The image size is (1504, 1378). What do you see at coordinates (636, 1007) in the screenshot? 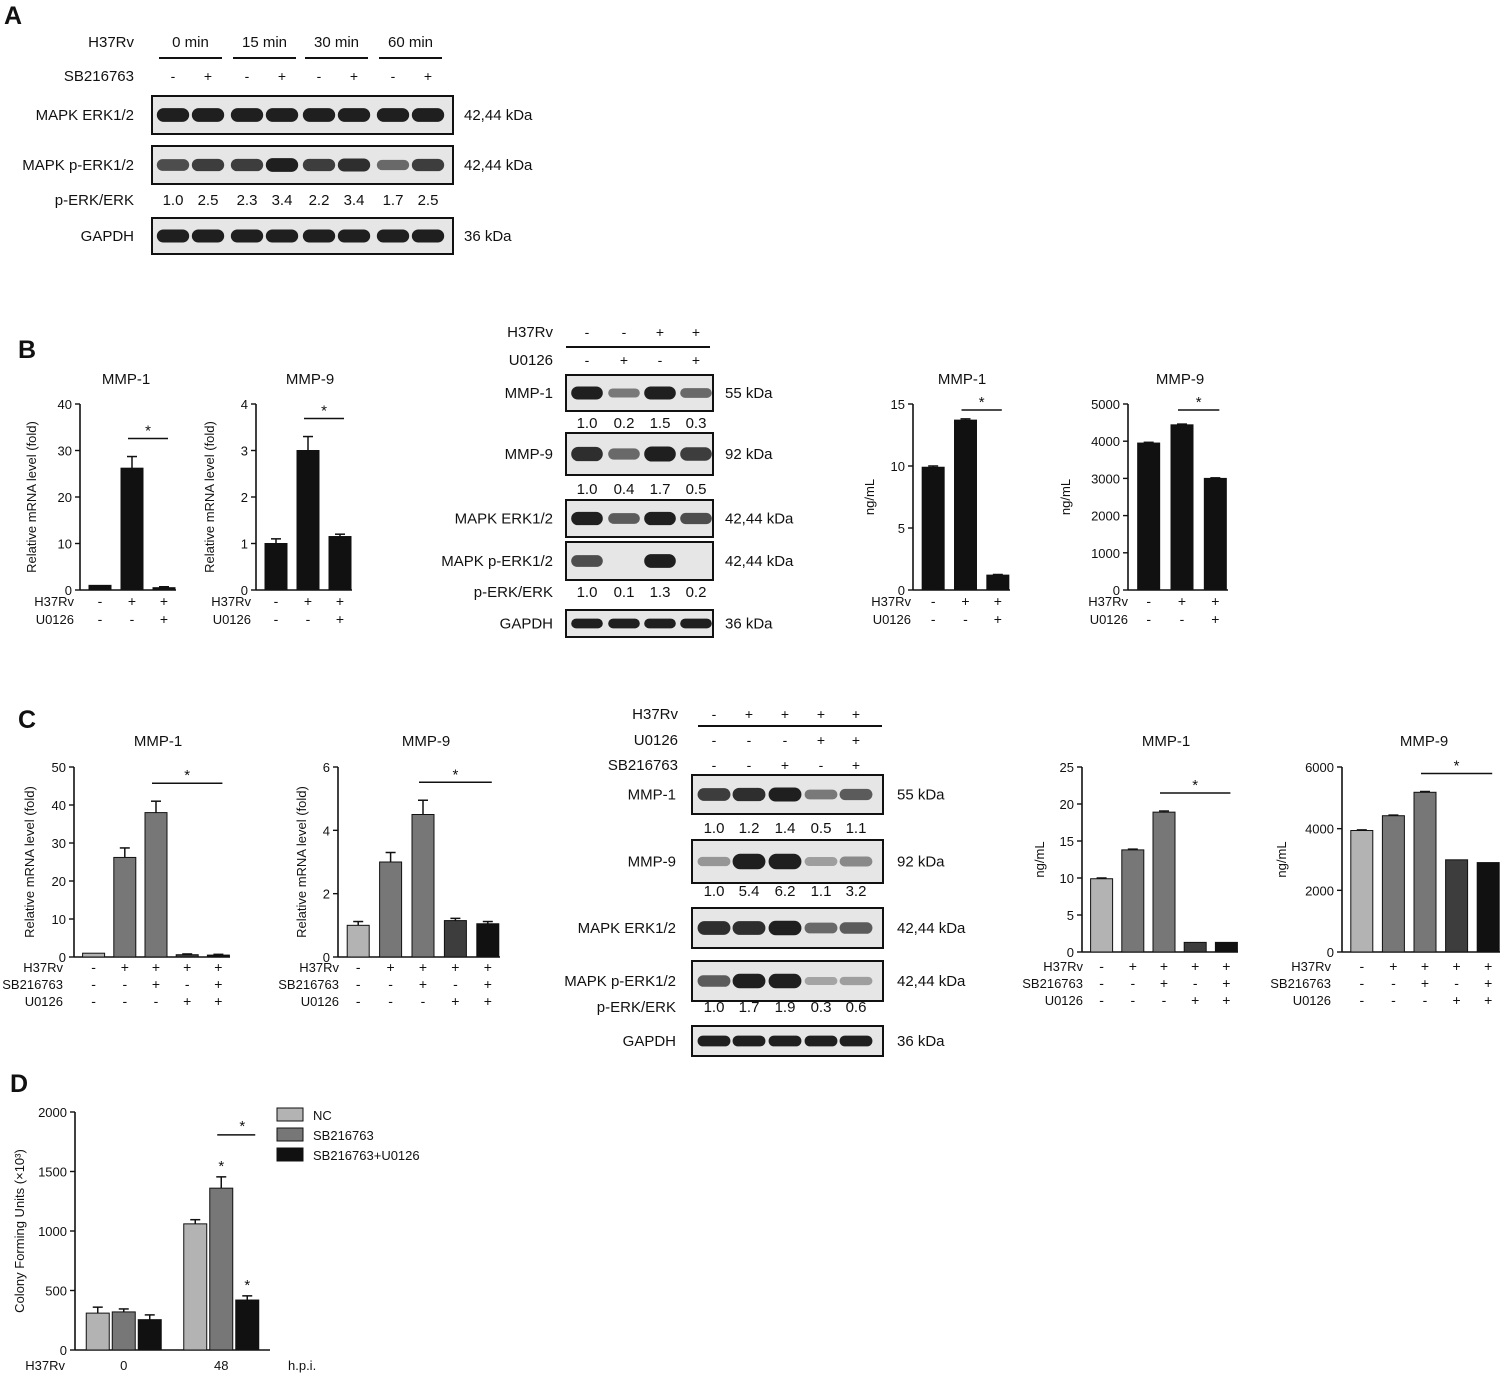
I see `blot-ratio-label: p-ERK/ERK` at bounding box center [636, 1007].